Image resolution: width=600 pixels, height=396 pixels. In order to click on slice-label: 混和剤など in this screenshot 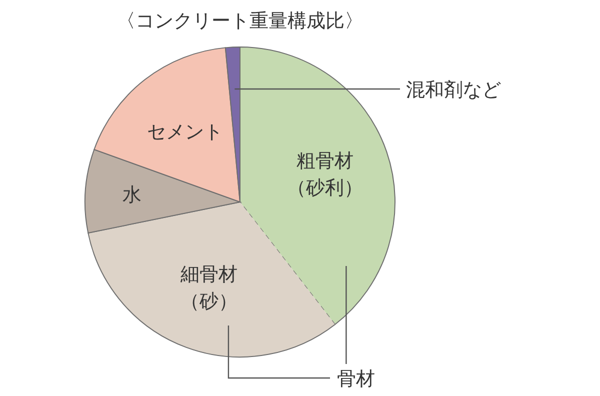, I will do `click(453, 89)`.